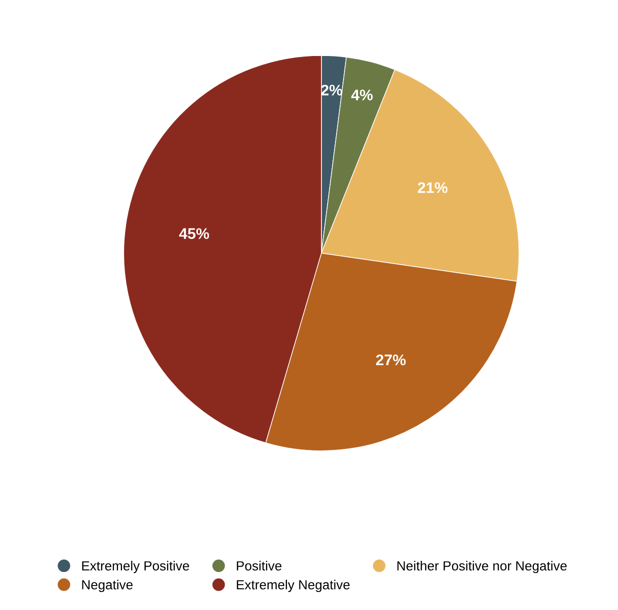  I want to click on legend-label: Extremely Positive, so click(136, 567).